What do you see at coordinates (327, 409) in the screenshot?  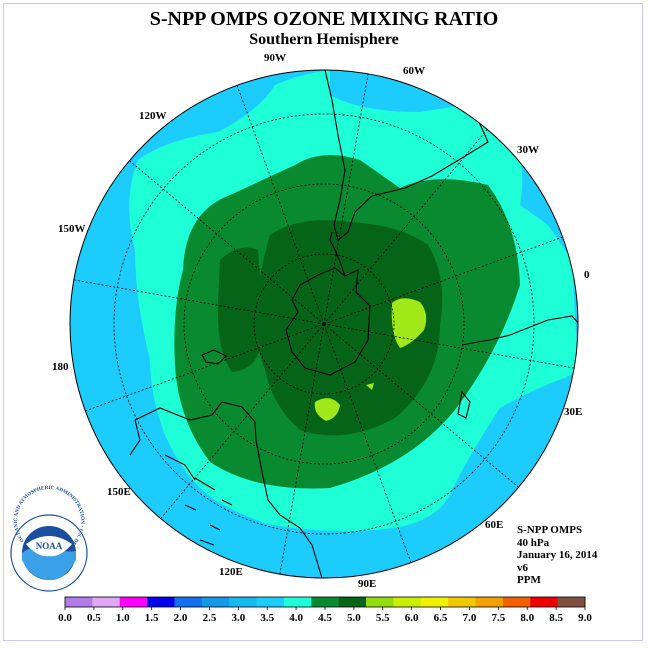 I see `ozone-level-5-5.5-south` at bounding box center [327, 409].